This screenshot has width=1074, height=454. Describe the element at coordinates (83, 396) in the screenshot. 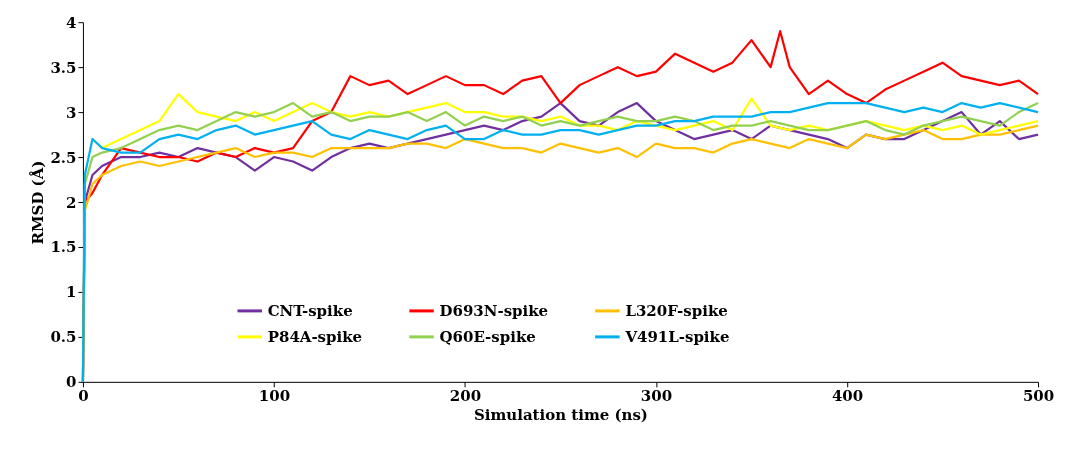

I see `x-tick-label: 0` at that location.